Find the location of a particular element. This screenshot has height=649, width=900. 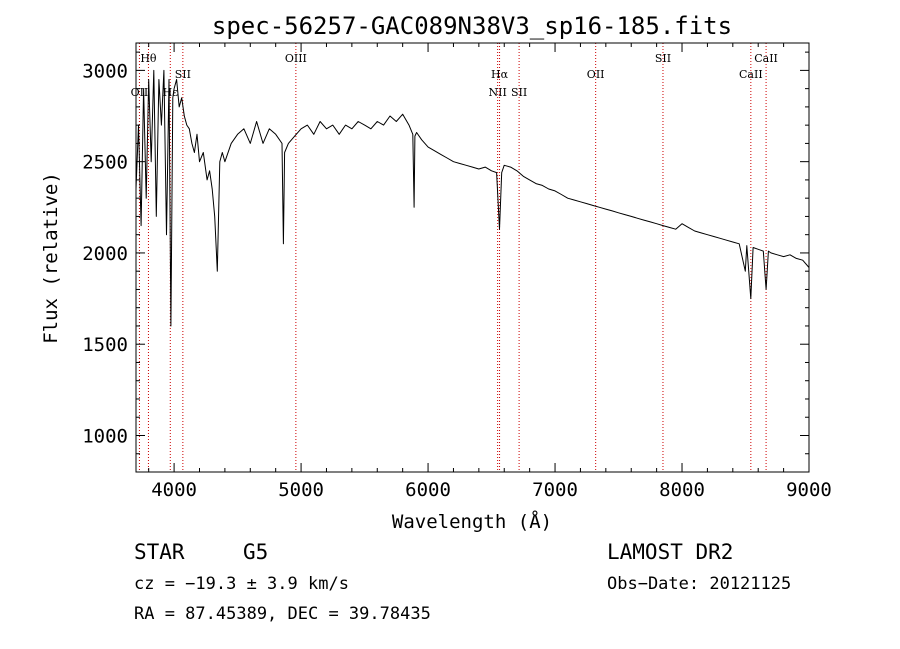

object-subclass: G5 is located at coordinates (255, 552).